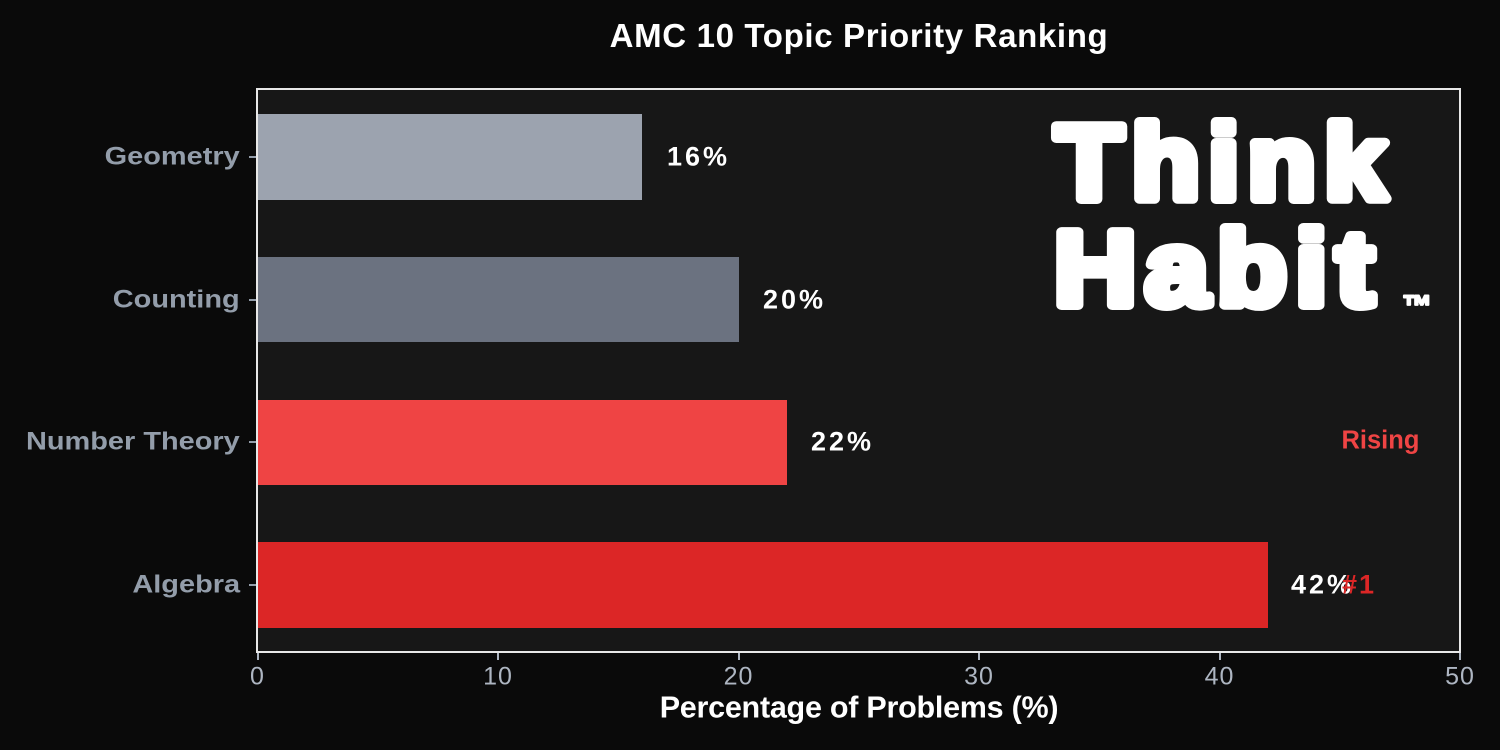  I want to click on svg-text: Think, so click(1225, 163).